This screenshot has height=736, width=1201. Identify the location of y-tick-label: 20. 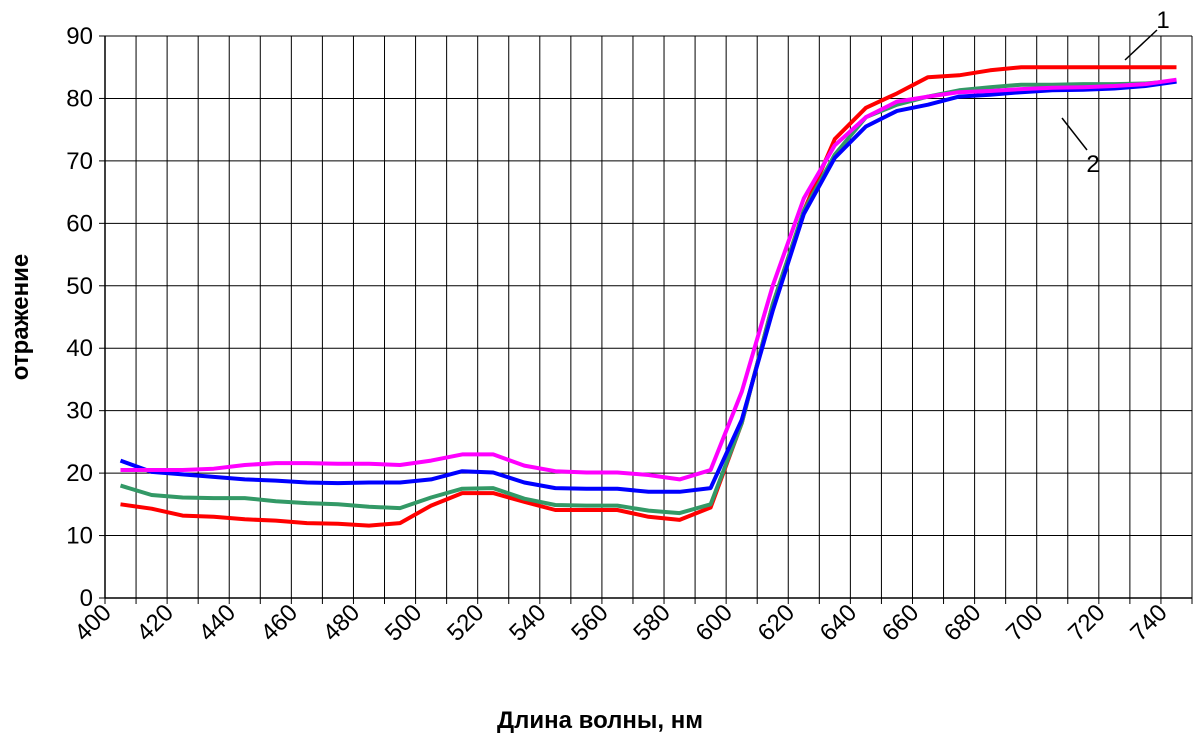
(79, 473).